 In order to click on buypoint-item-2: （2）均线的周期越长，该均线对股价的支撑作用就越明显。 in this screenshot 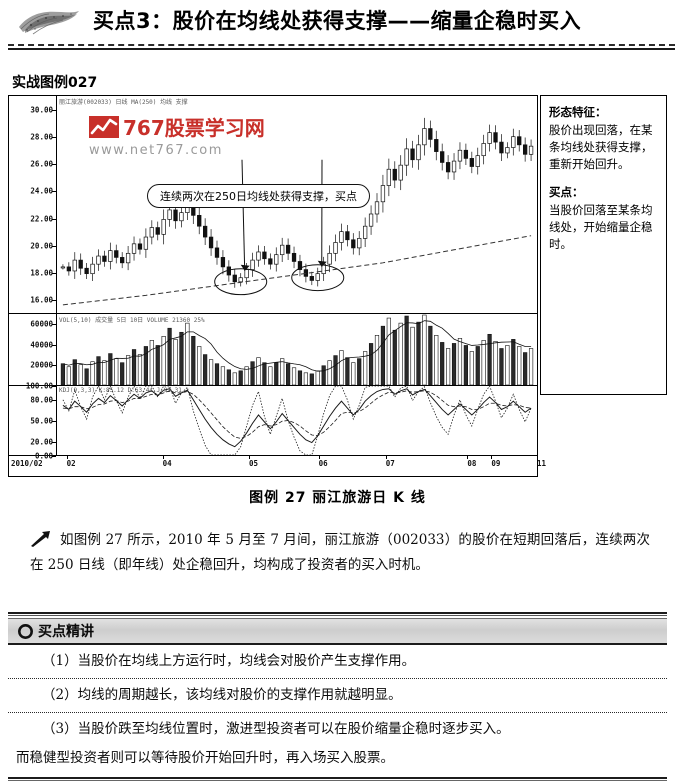, I will do `click(337, 695)`.